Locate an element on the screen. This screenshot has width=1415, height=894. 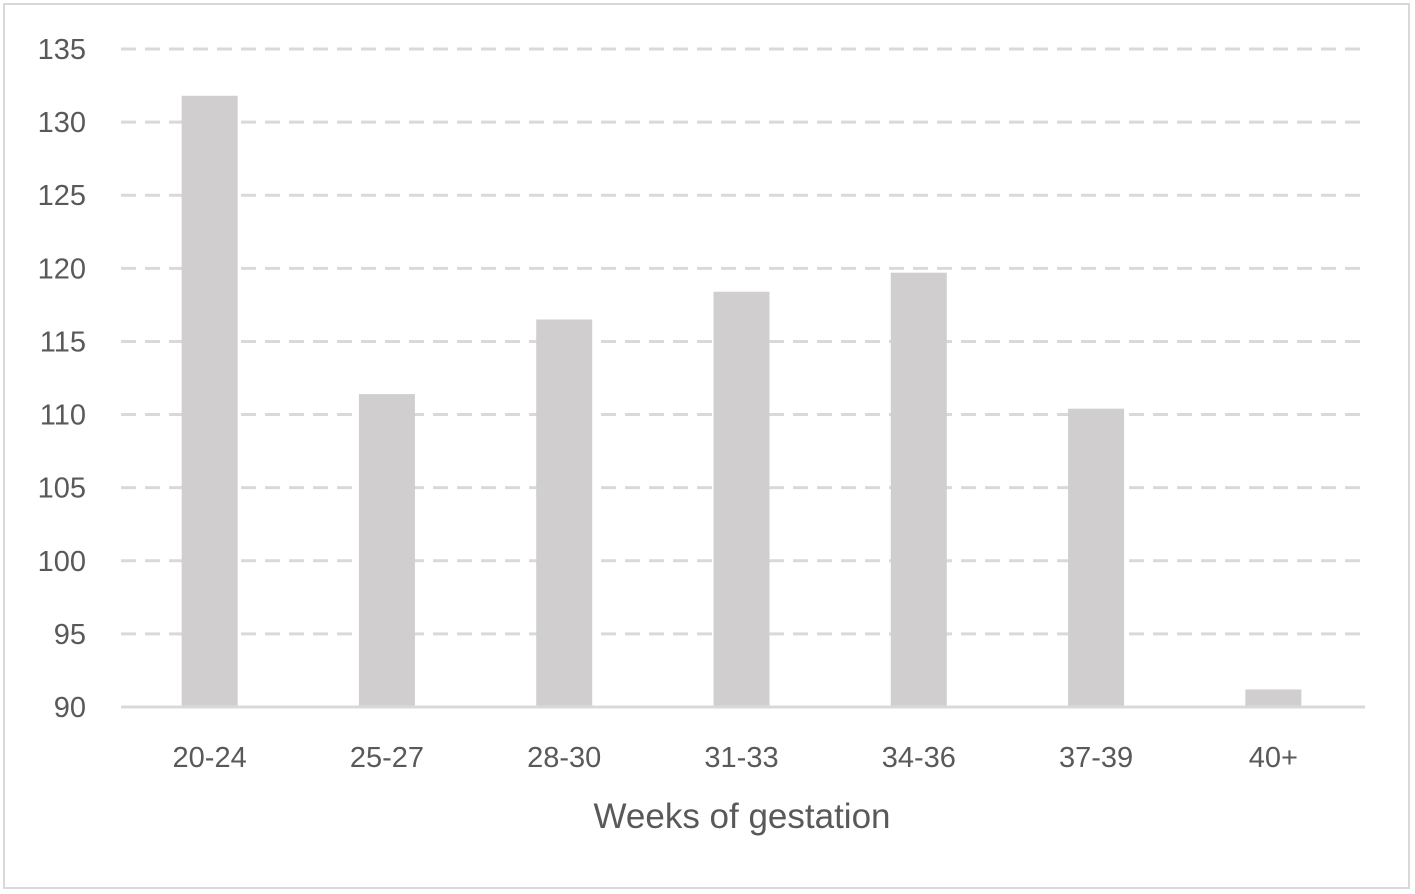
x-tick-label: 37-39 is located at coordinates (1096, 758).